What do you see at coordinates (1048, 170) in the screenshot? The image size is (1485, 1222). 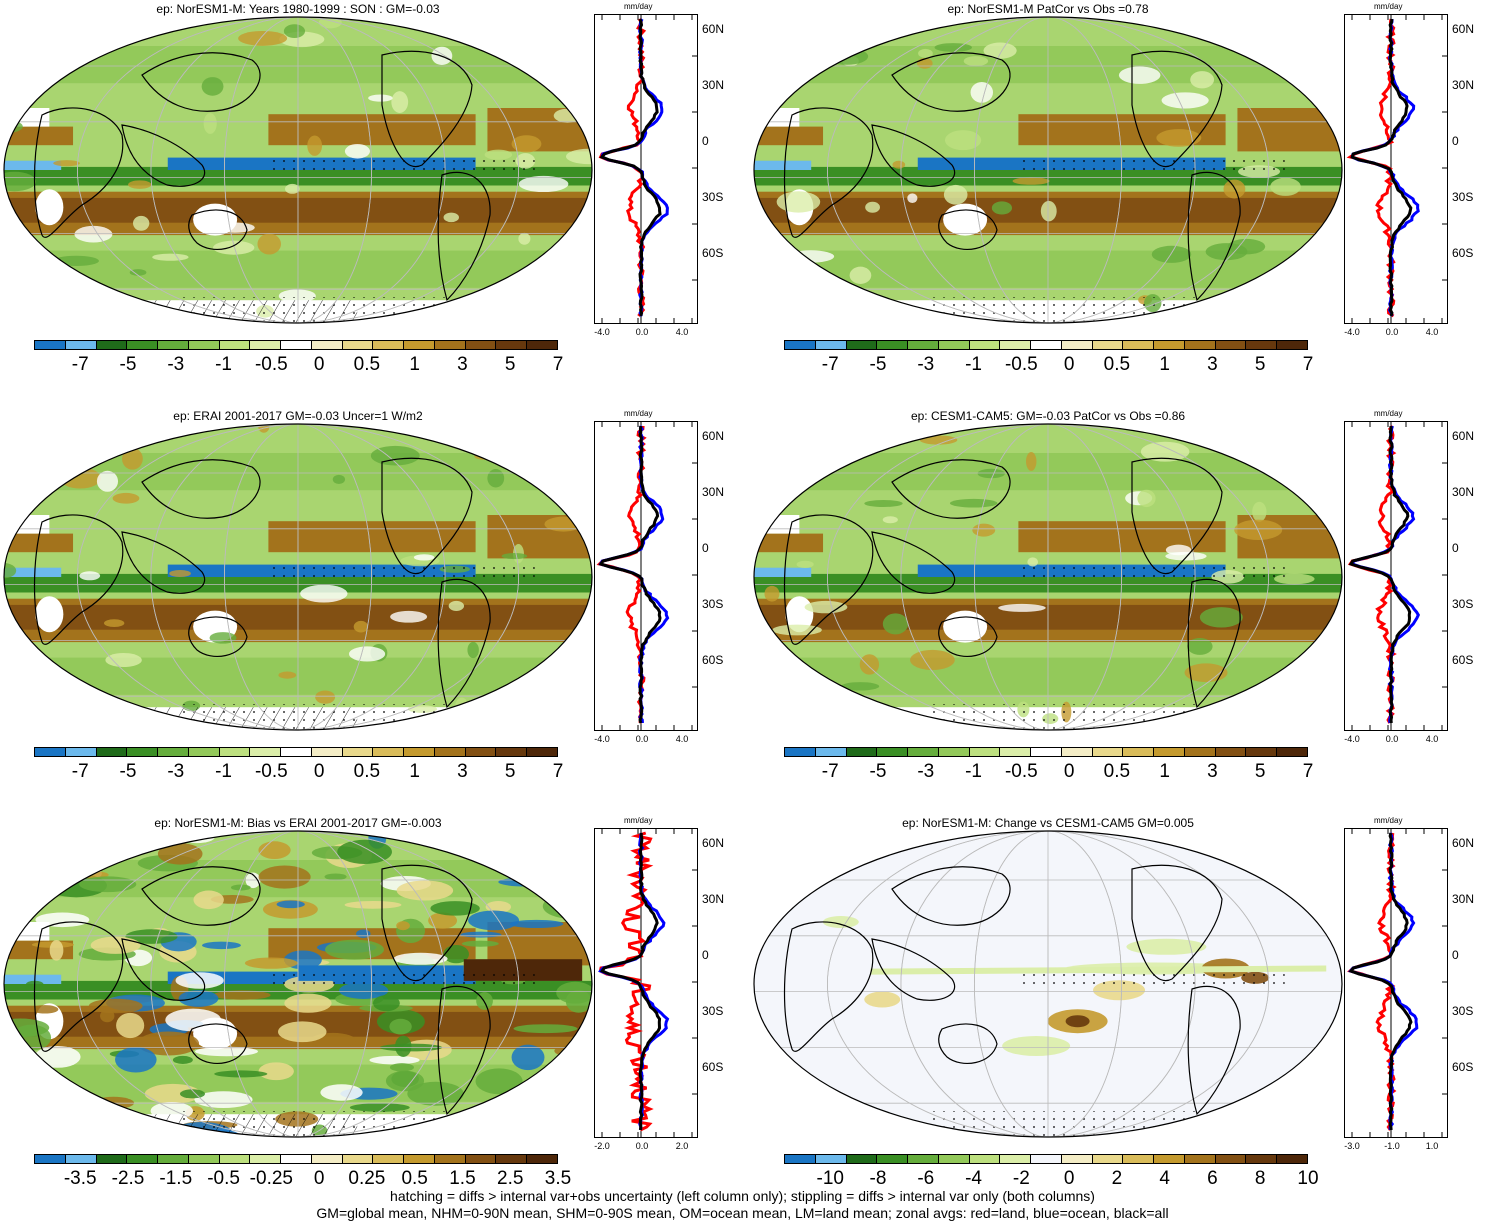 I see `map-panel` at bounding box center [1048, 170].